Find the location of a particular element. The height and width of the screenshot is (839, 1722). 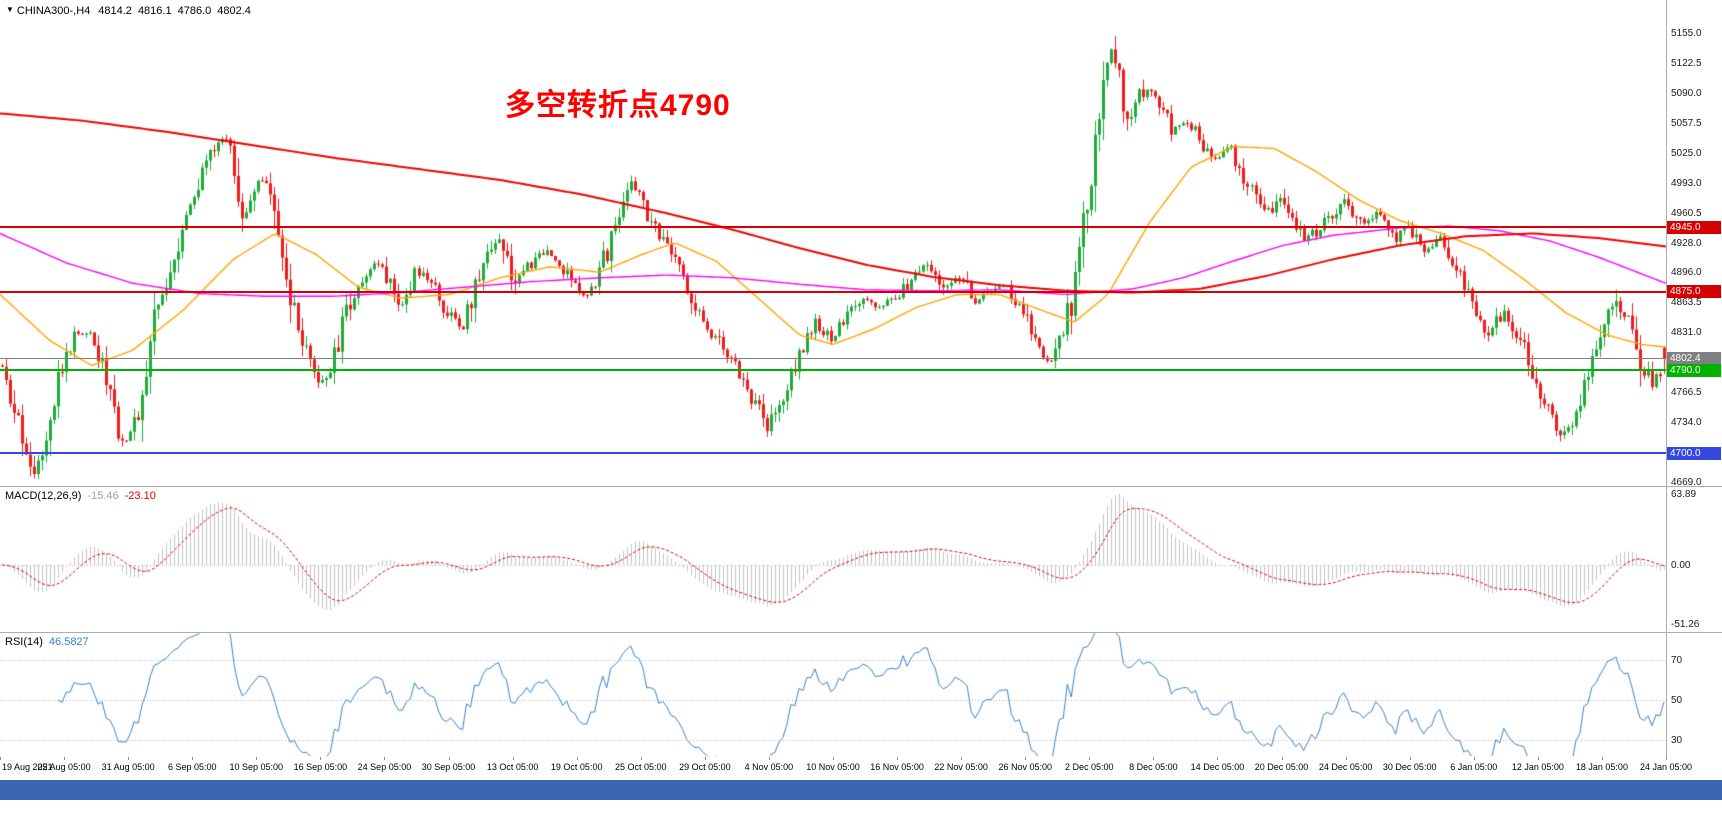

macd-name: MACD(12,26,9) is located at coordinates (43, 496).